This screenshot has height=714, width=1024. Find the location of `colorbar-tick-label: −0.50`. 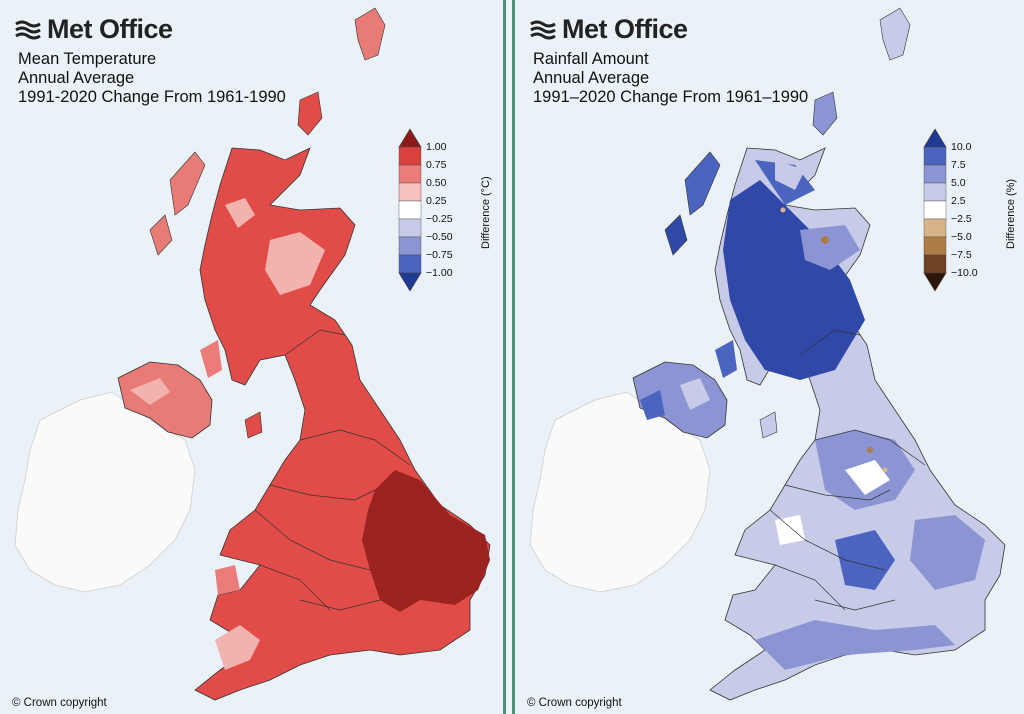

colorbar-tick-label: −0.50 is located at coordinates (439, 237).